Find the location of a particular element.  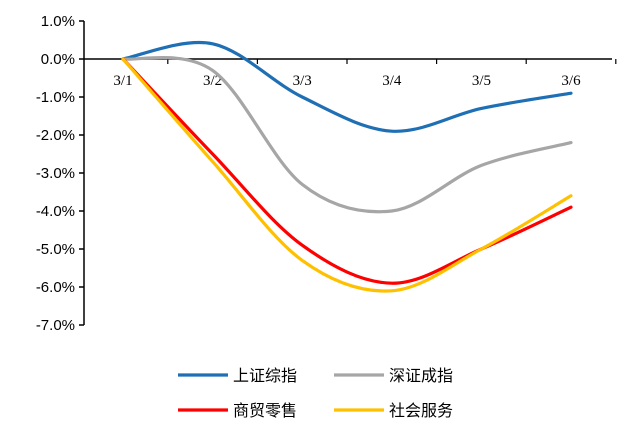

x-tick-label: 3/1 is located at coordinates (122, 81).